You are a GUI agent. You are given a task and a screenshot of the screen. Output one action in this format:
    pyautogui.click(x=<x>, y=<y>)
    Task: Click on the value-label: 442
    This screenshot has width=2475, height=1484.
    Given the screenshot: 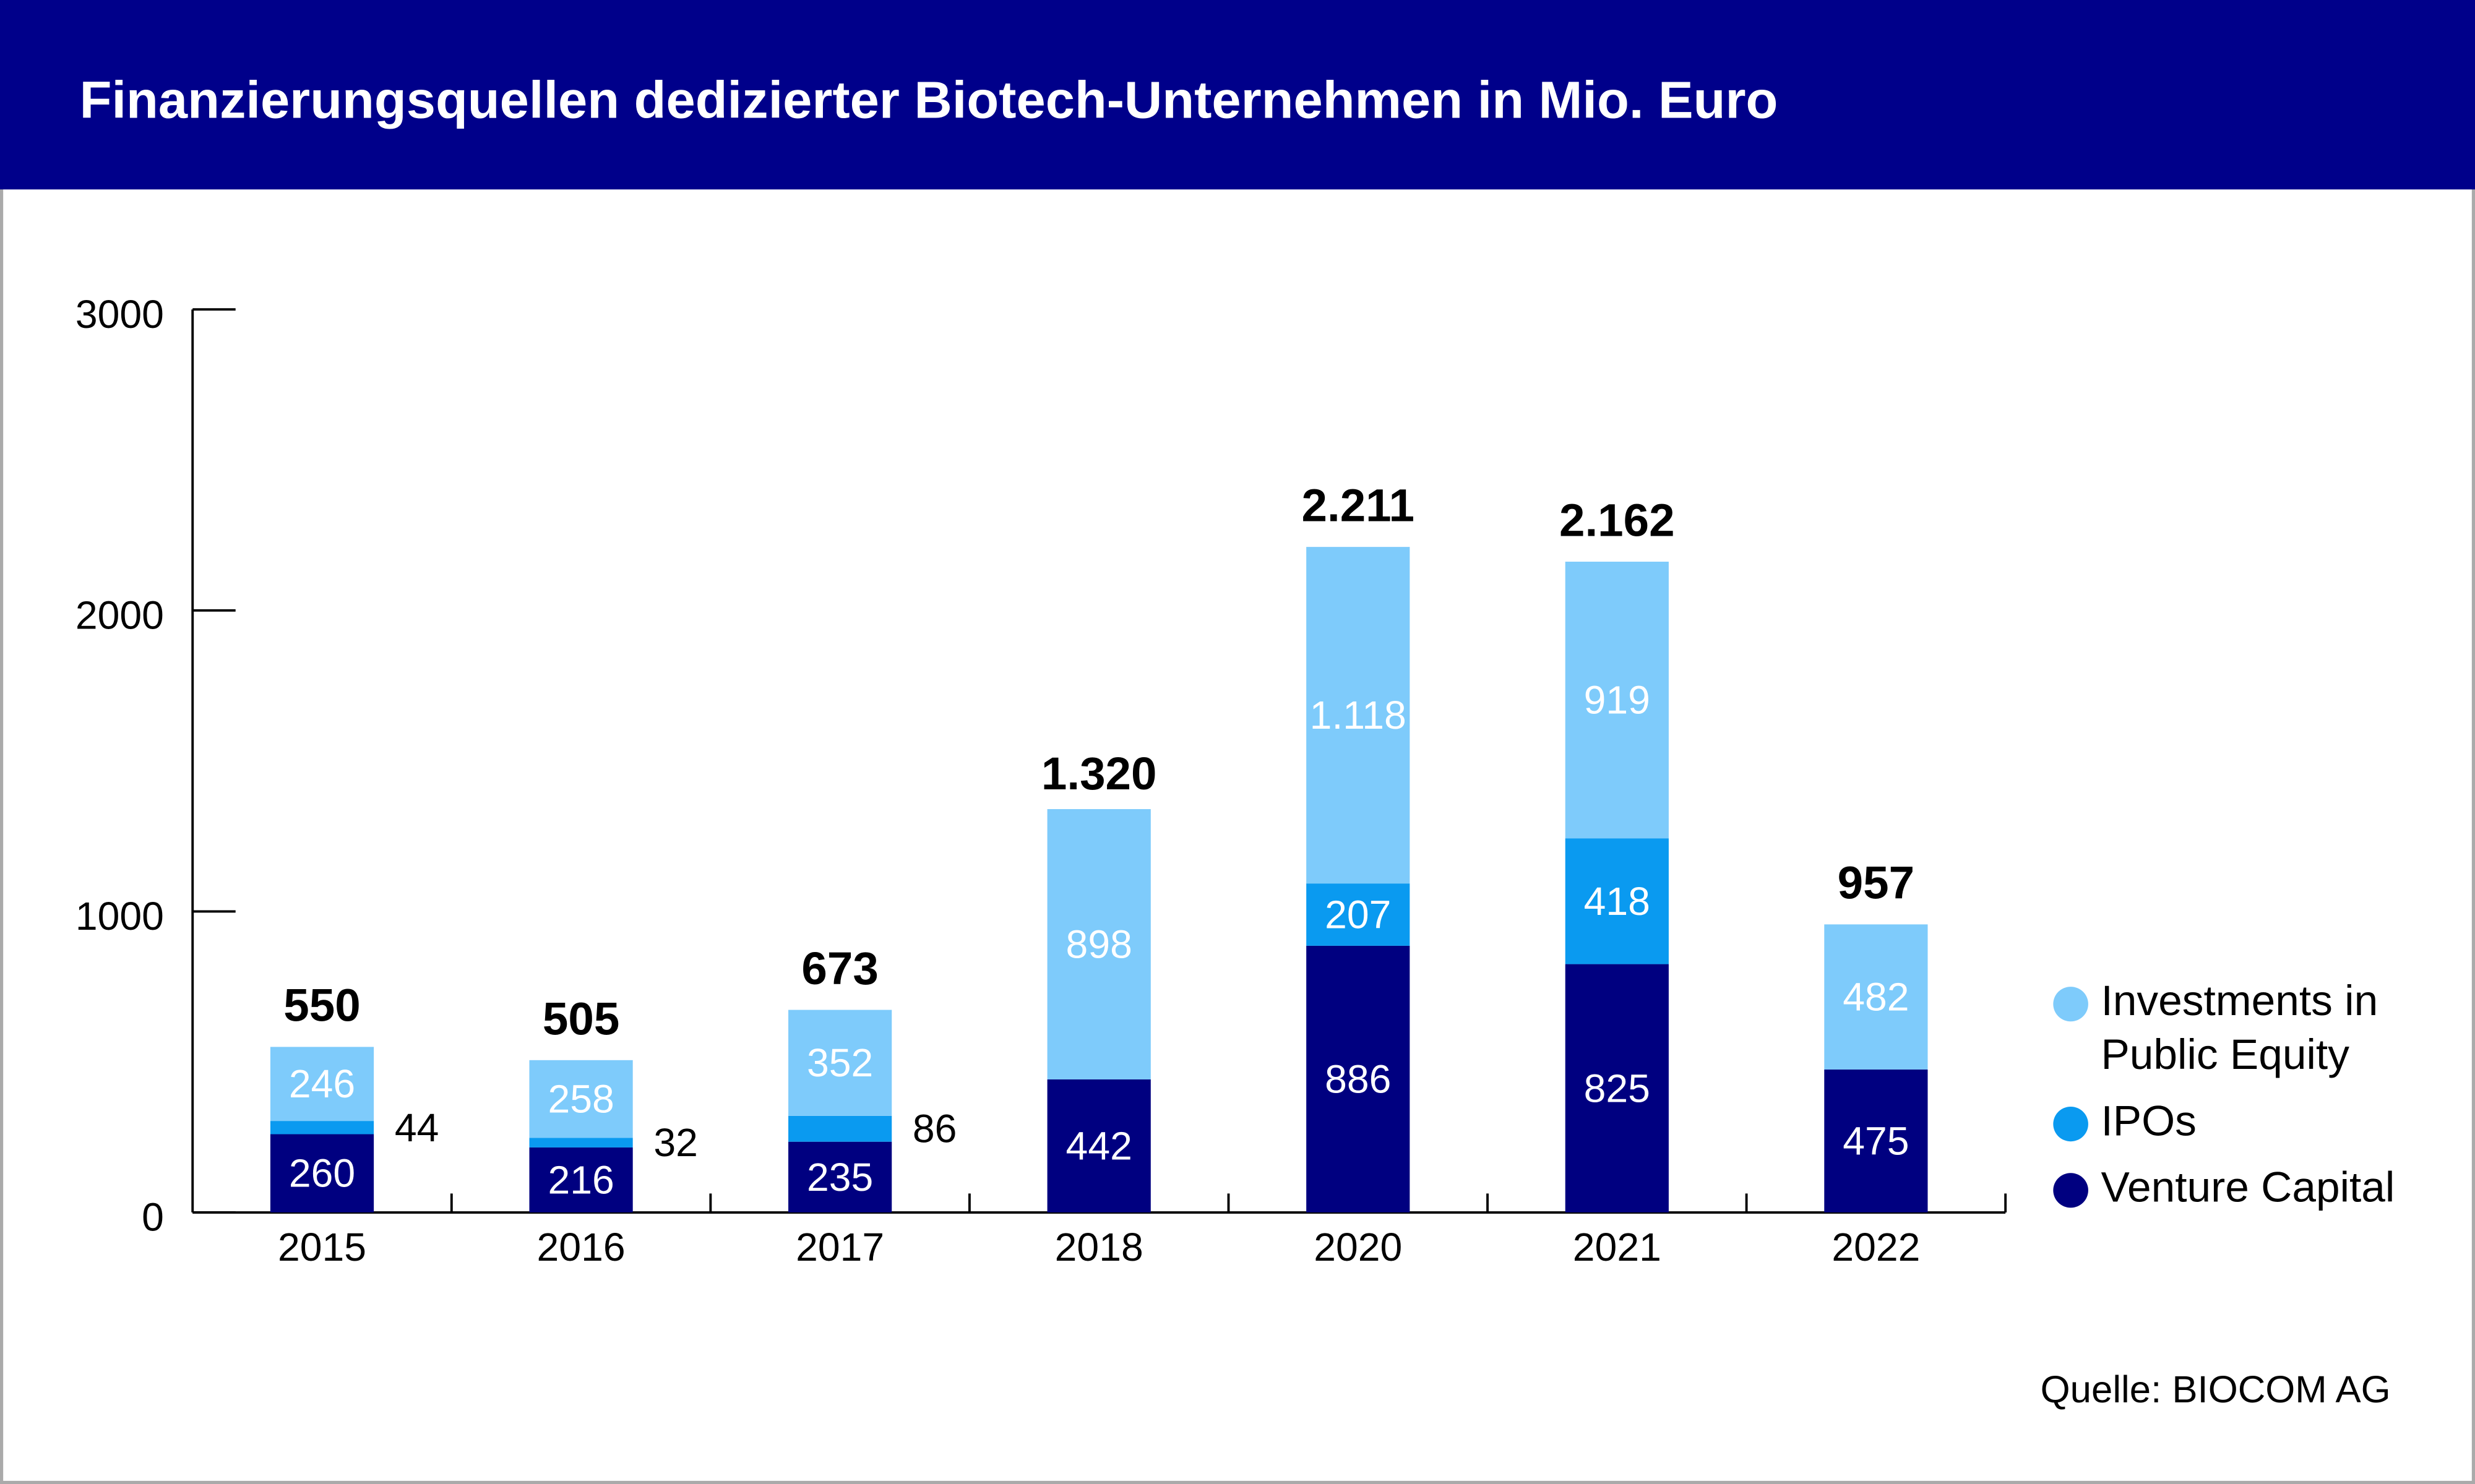 What is the action you would take?
    pyautogui.click(x=1099, y=1146)
    